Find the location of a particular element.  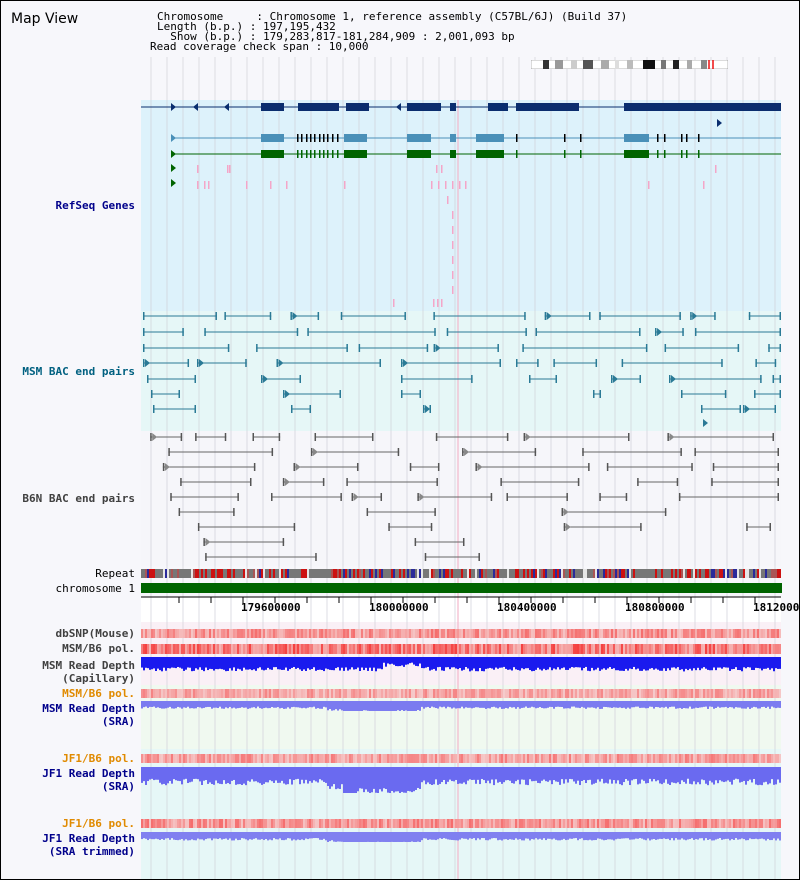

track-label-msm-depth-capillary: MSM Read Depth (Capillary) is located at coordinates (88, 672).